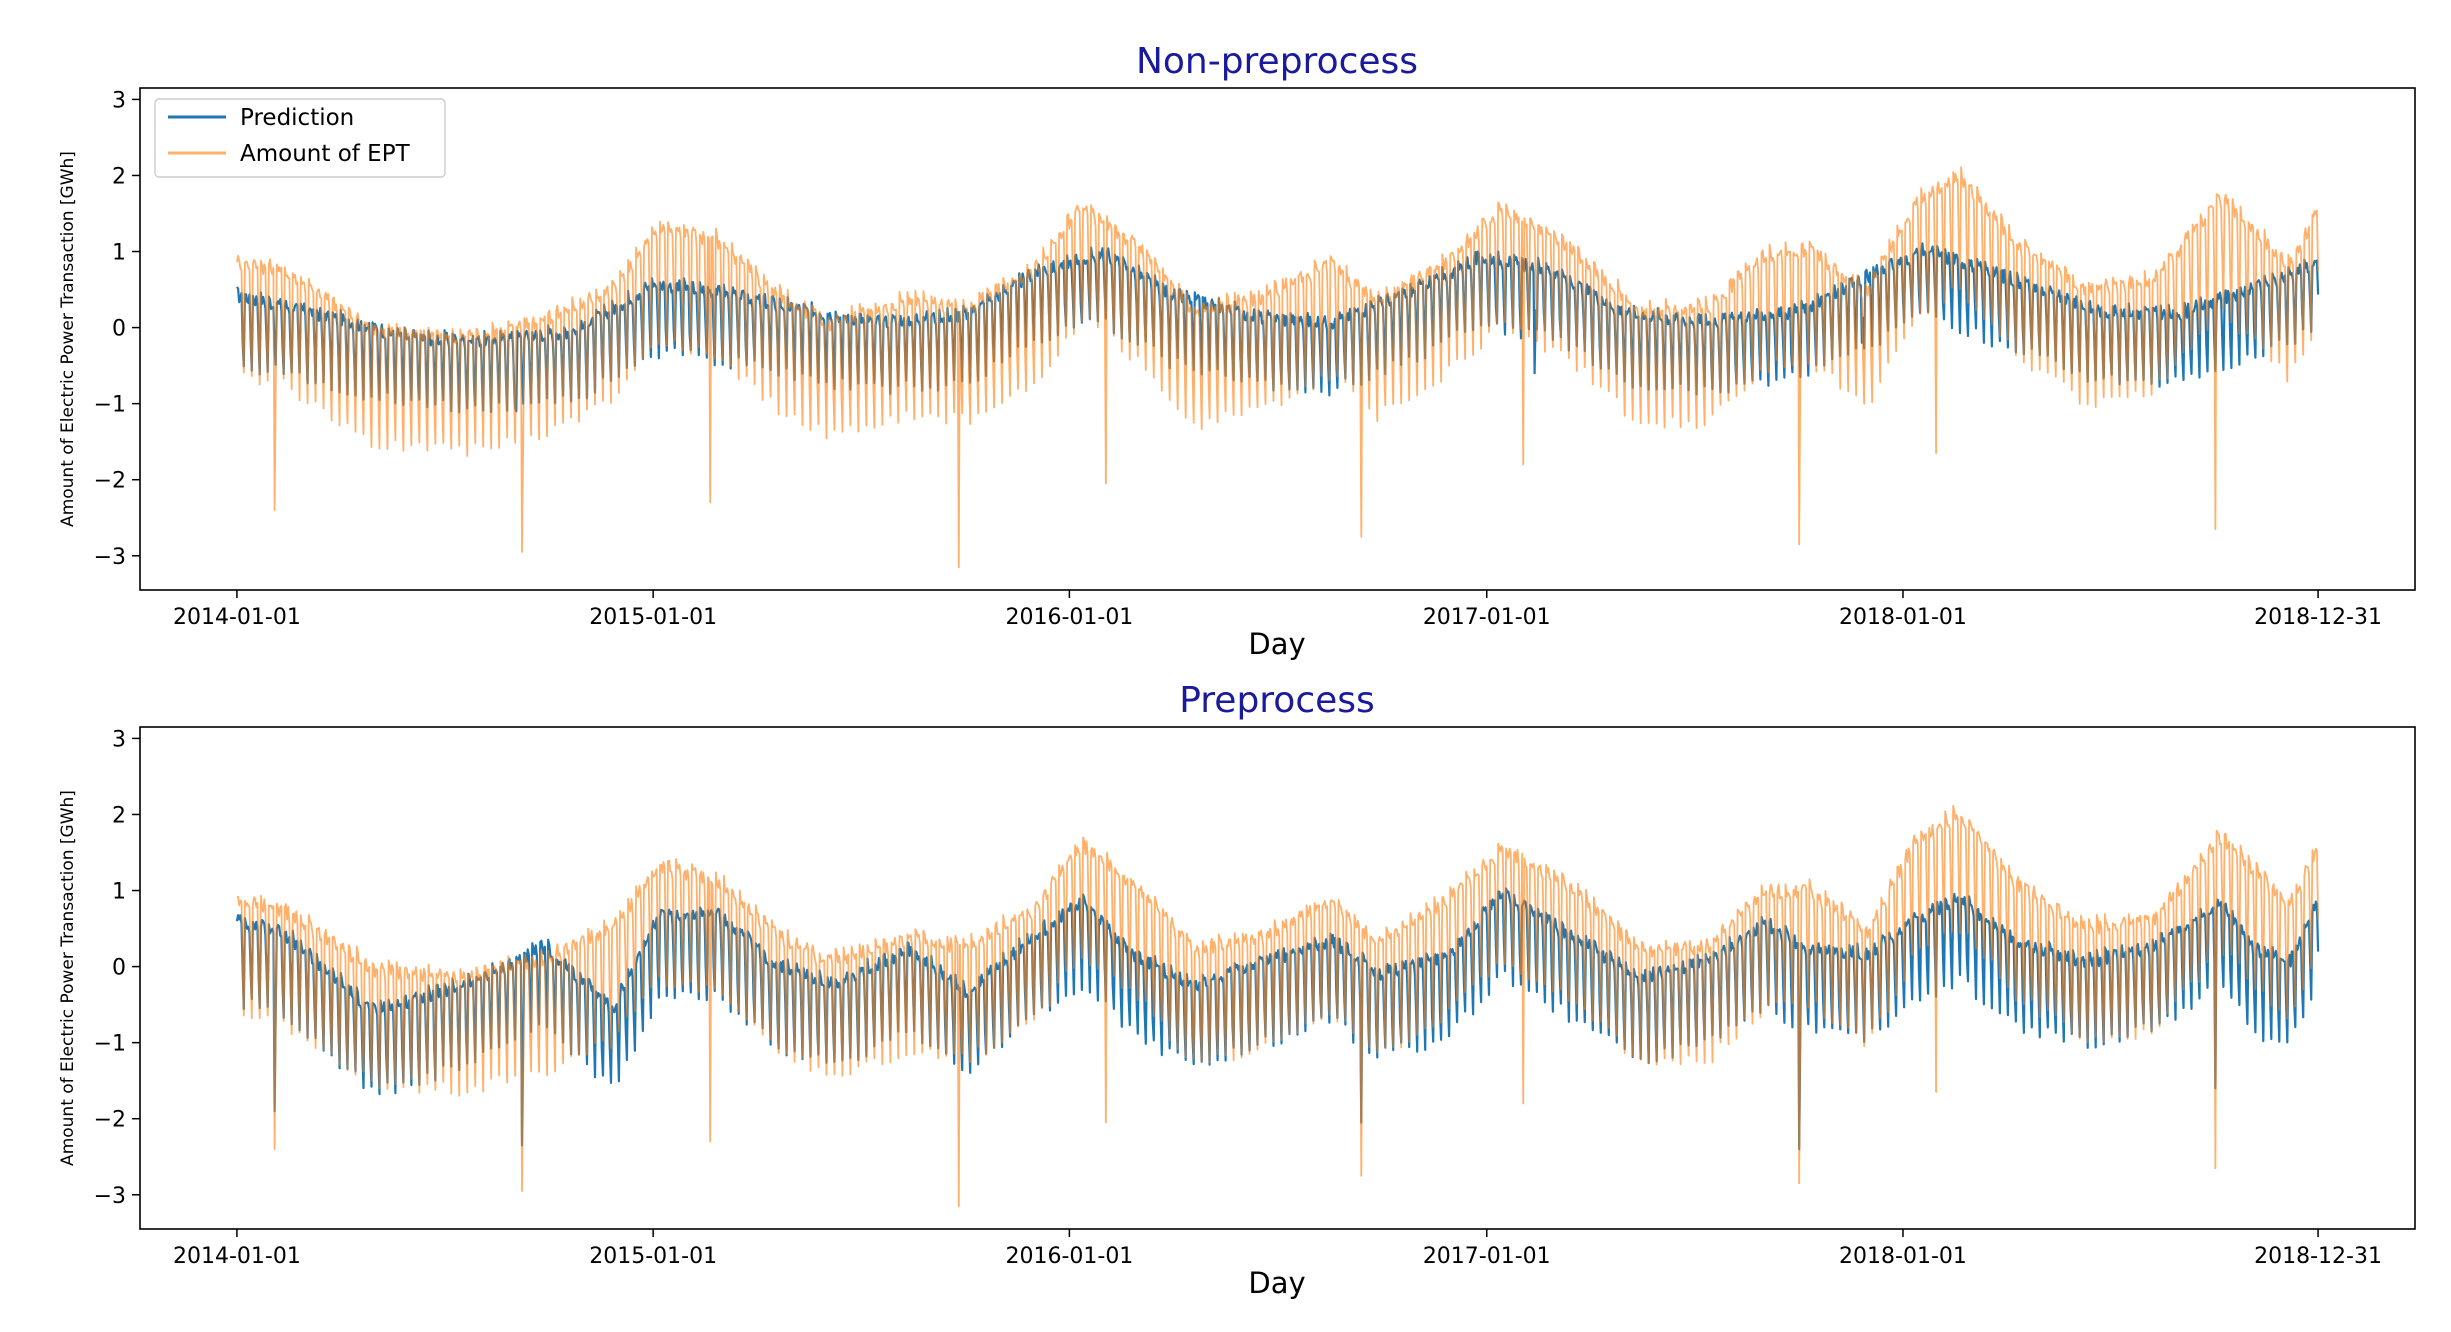 The width and height of the screenshot is (2451, 1332). Describe the element at coordinates (297, 118) in the screenshot. I see `legend-label-prediction: Prediction` at that location.